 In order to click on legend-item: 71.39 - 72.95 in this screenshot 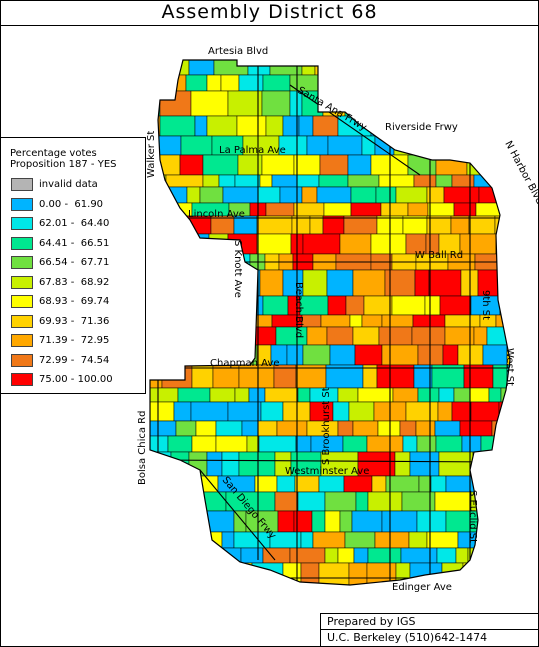, I will do `click(76, 341)`.